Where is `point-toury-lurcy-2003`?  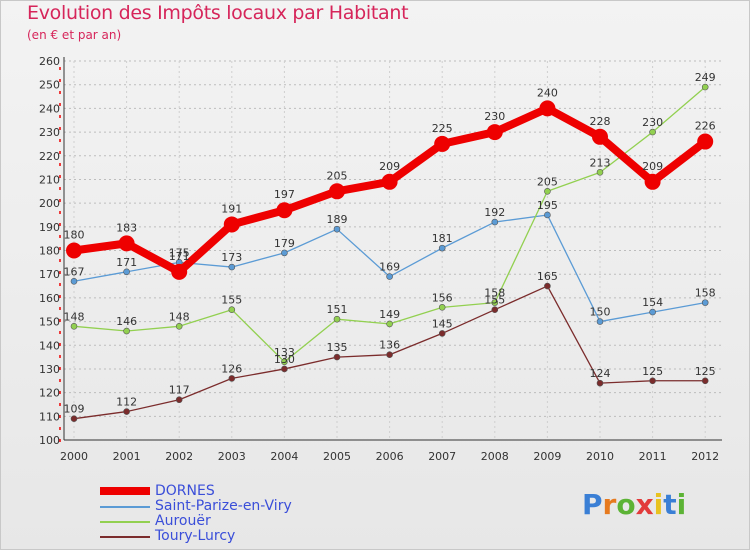
point-toury-lurcy-2003 is located at coordinates (232, 378).